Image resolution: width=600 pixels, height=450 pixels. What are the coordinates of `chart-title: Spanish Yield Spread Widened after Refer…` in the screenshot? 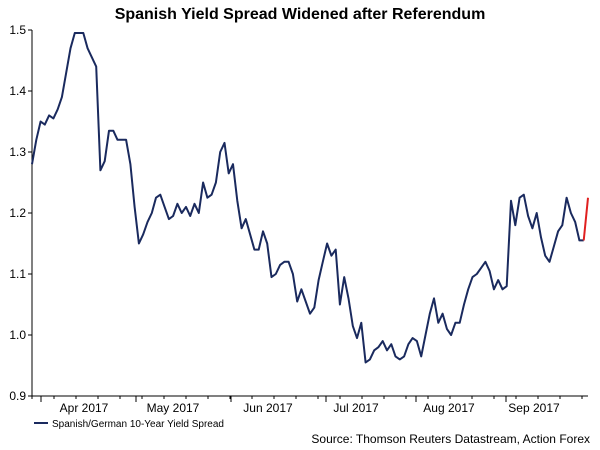 It's located at (300, 14).